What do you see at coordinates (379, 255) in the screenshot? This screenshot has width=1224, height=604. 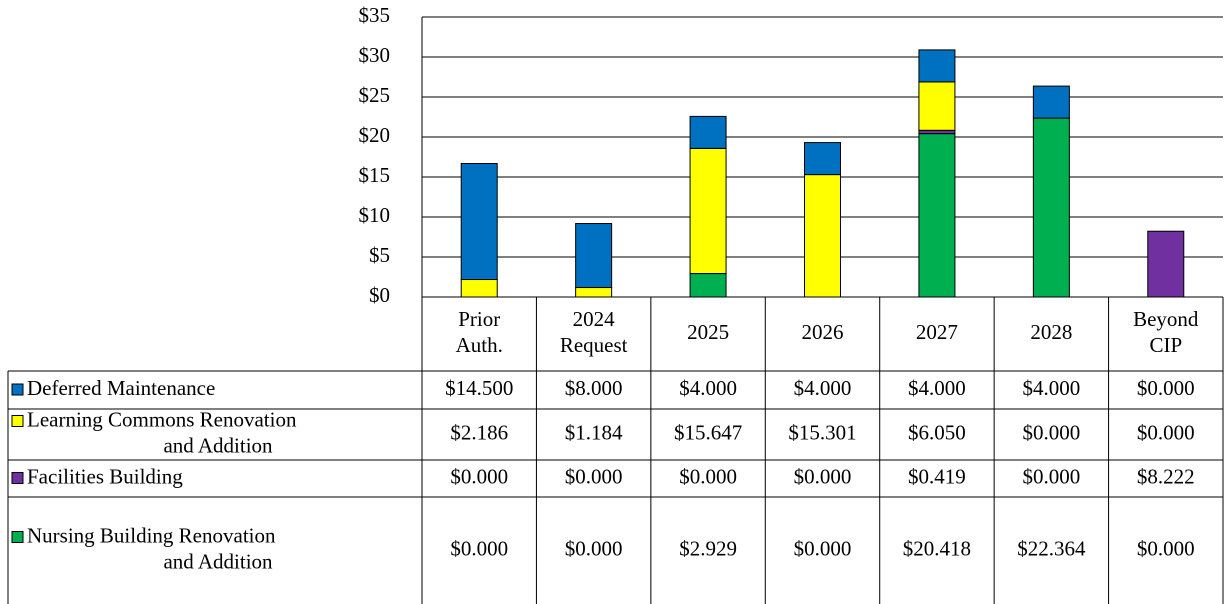 I see `y-tick-label: $5` at bounding box center [379, 255].